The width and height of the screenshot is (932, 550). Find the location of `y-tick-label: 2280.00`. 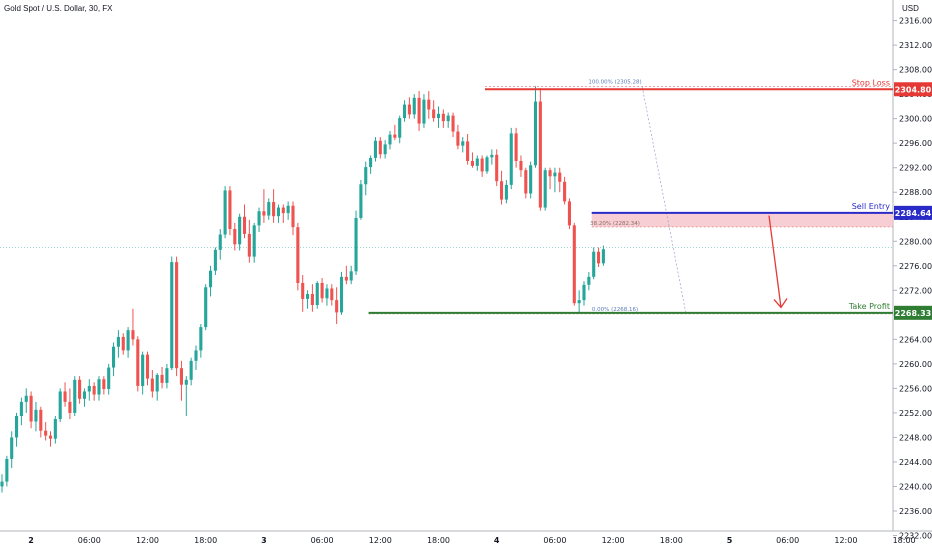

y-tick-label: 2280.00 is located at coordinates (915, 241).